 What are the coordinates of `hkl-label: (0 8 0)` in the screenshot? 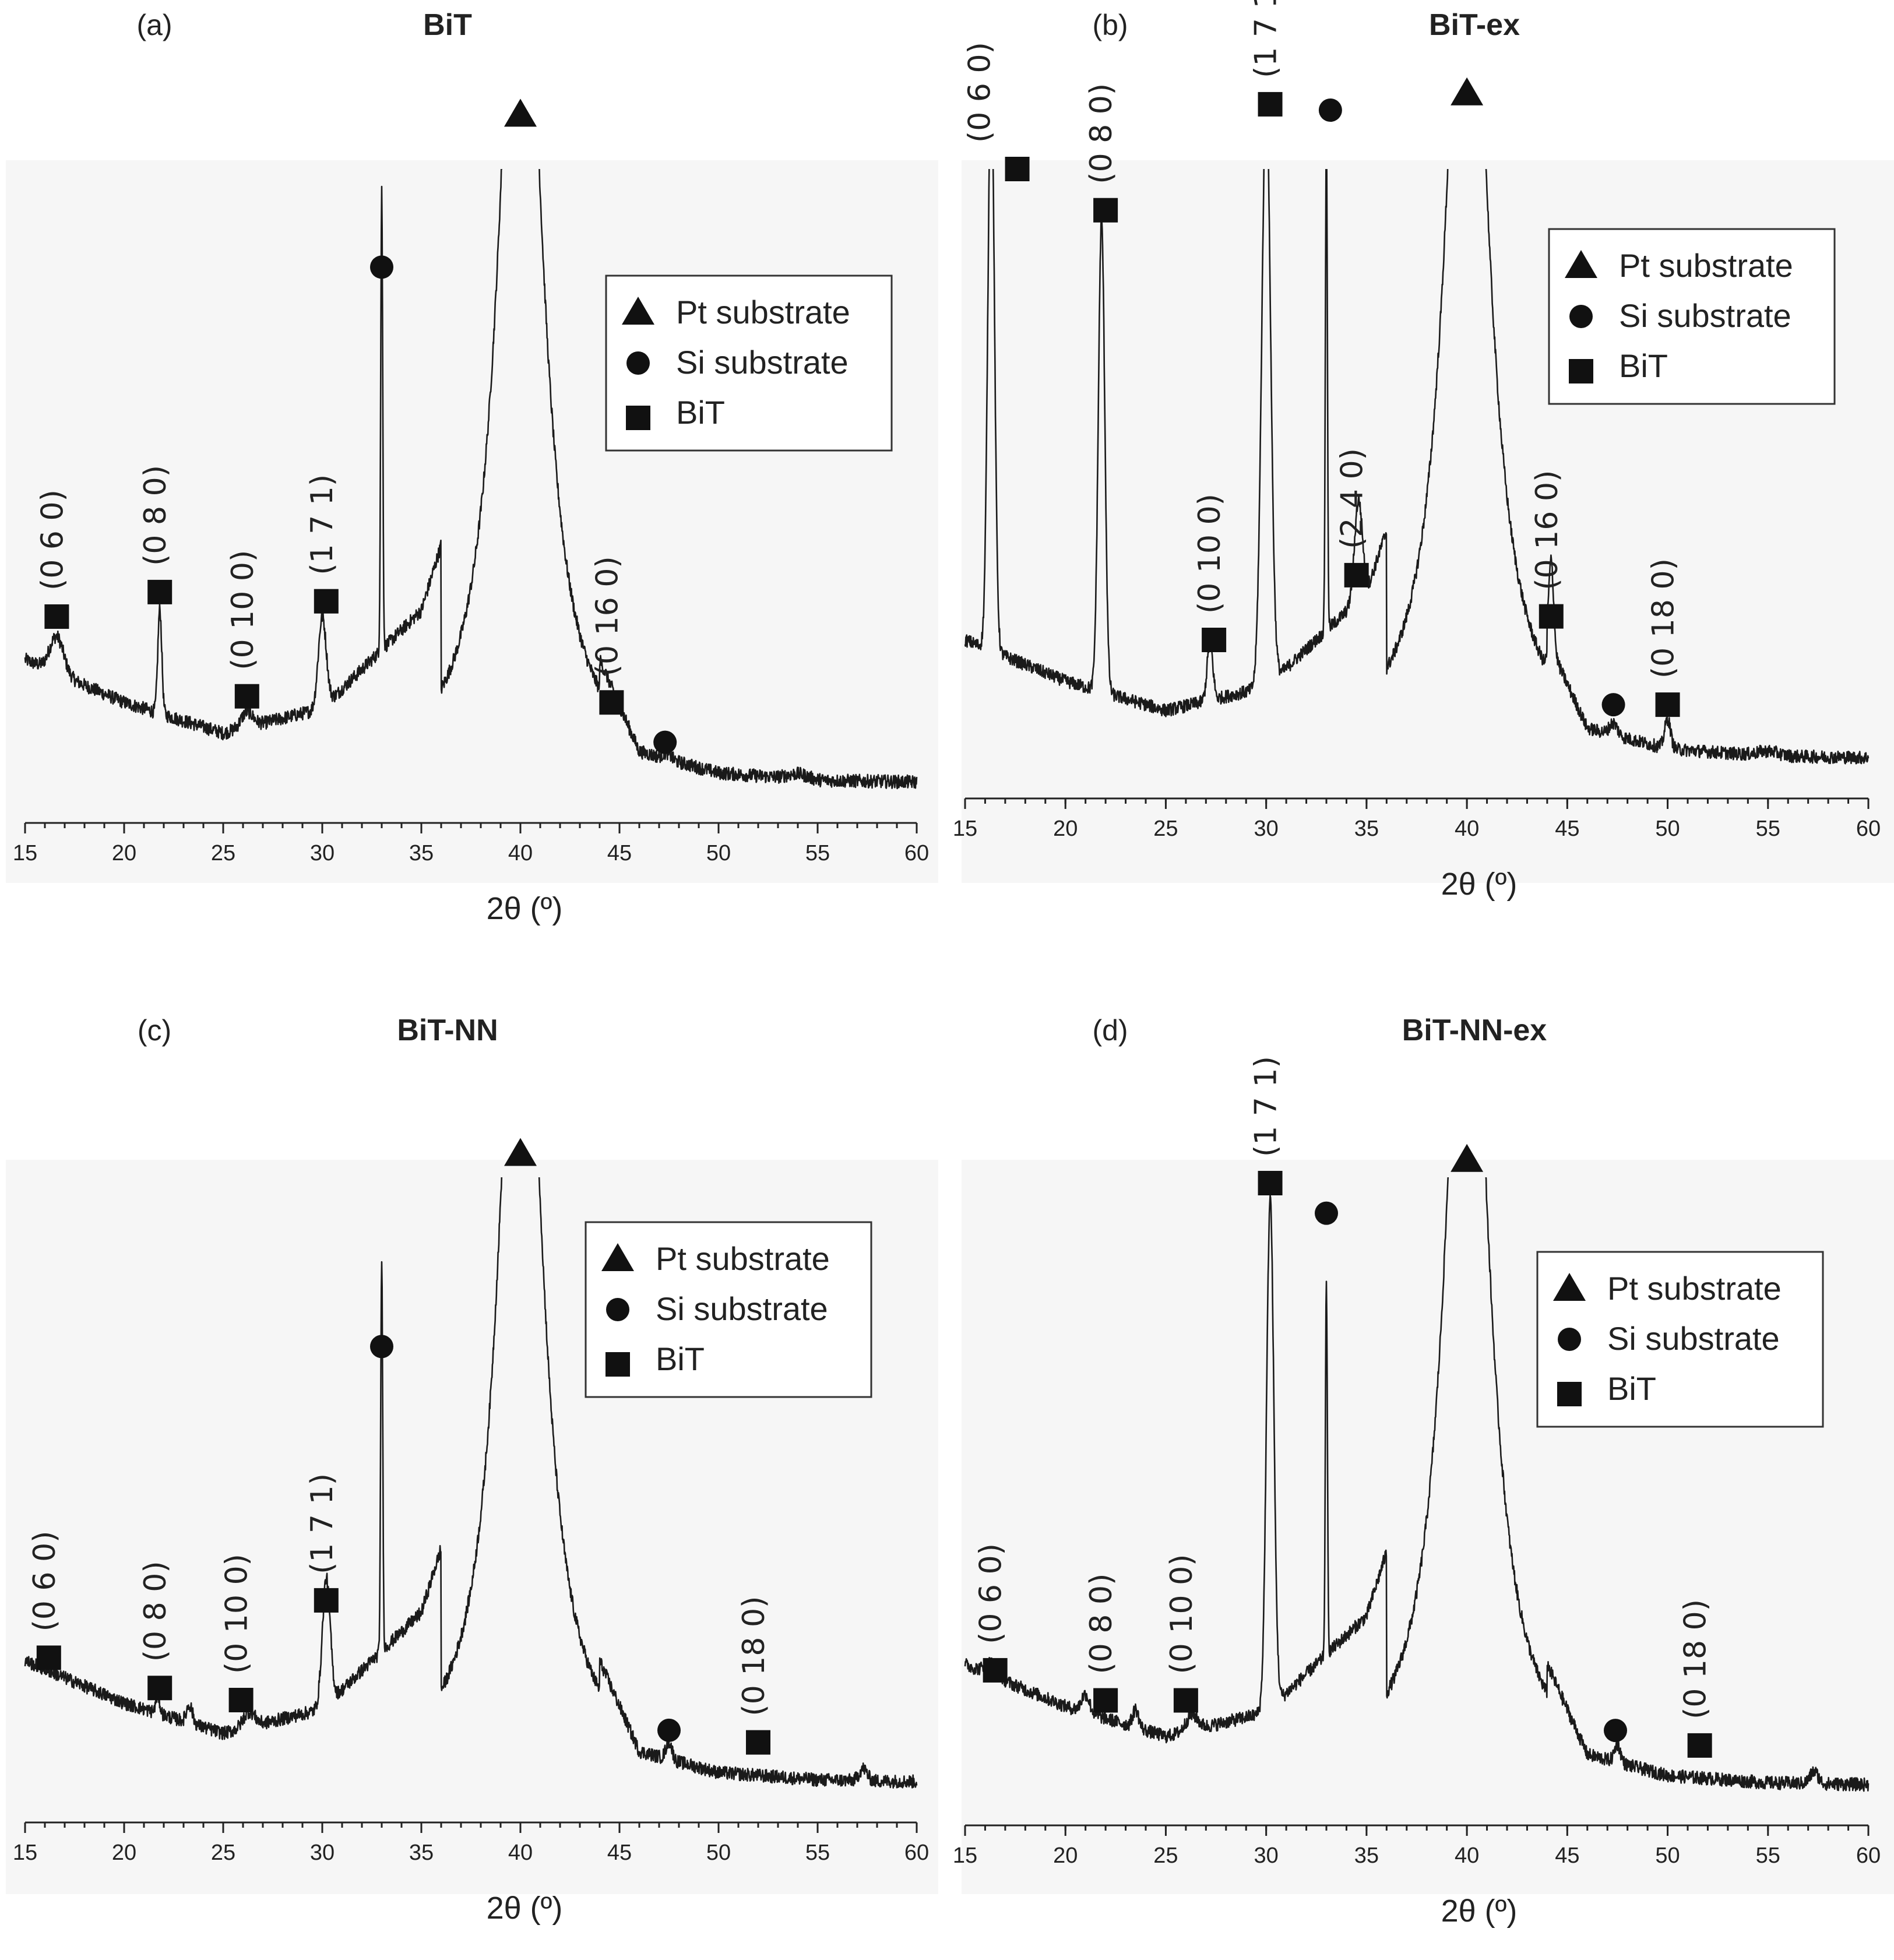 It's located at (1101, 1624).